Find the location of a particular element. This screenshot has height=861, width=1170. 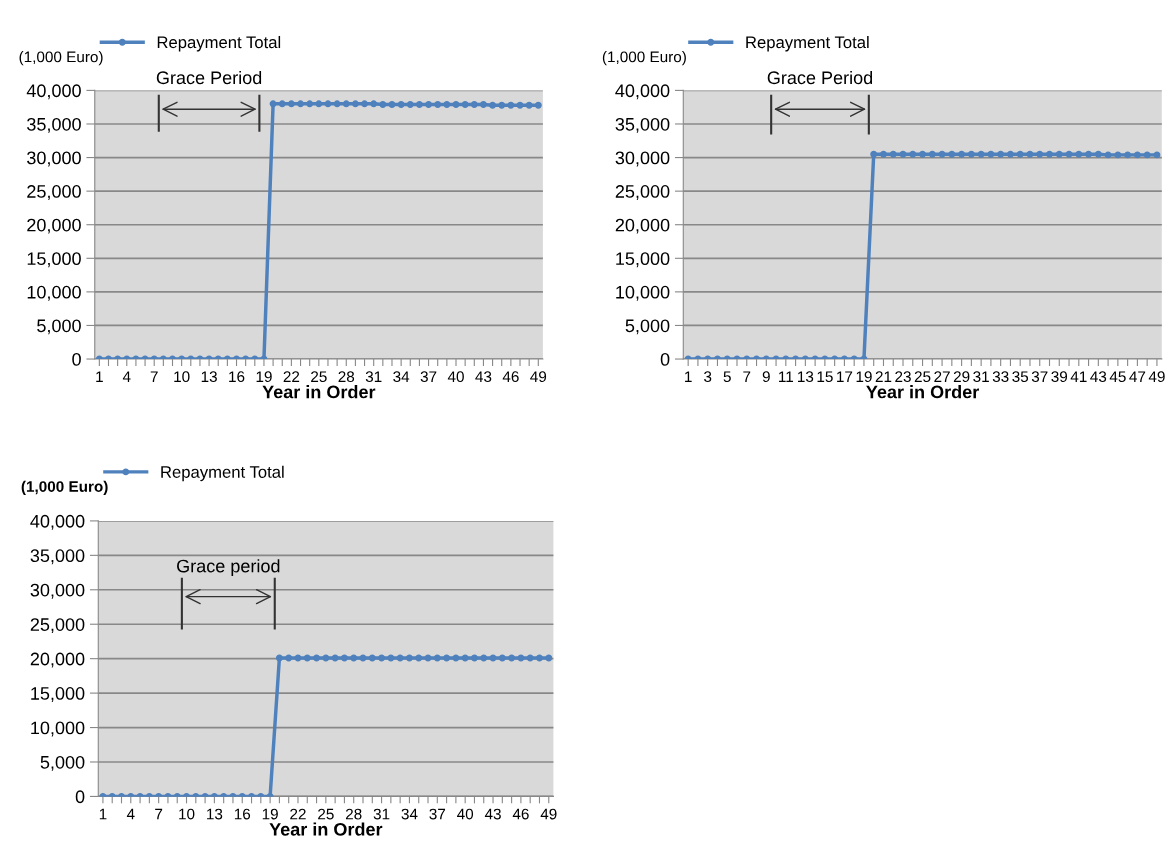

x-tick-label: 3 is located at coordinates (708, 377).